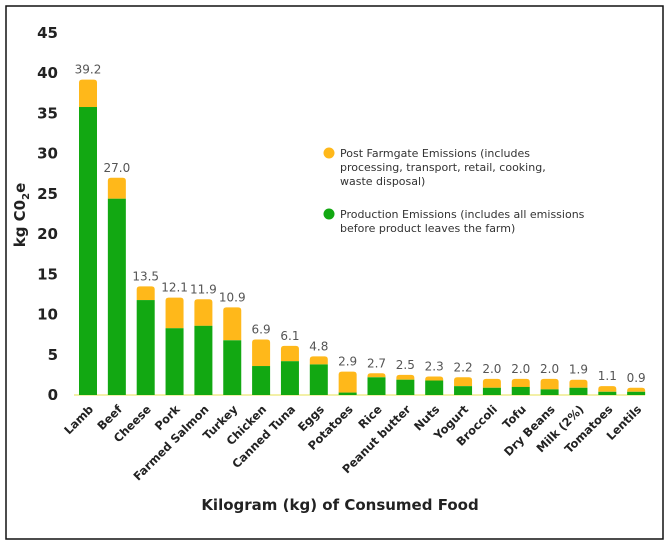  What do you see at coordinates (47, 33) in the screenshot?
I see `y-tick-label: 45` at bounding box center [47, 33].